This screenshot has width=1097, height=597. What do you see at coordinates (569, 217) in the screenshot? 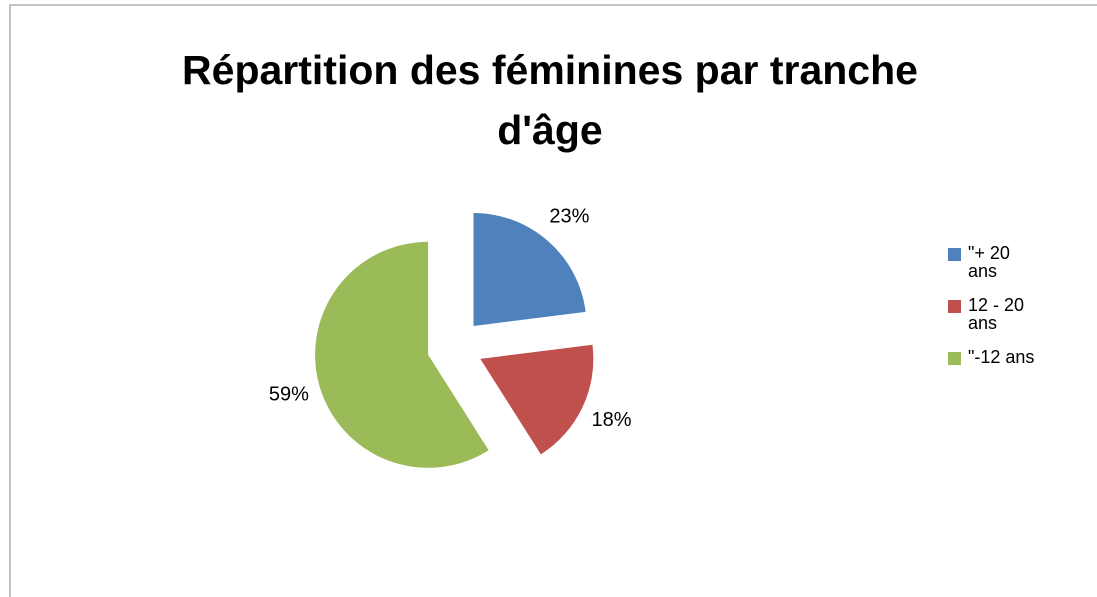
I see `data-label: 23%` at bounding box center [569, 217].